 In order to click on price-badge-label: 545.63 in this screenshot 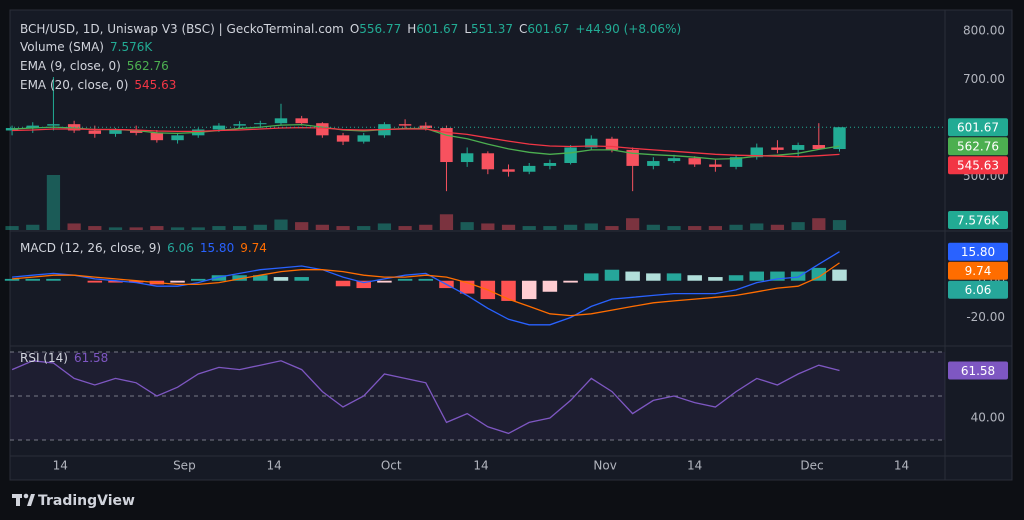, I will do `click(978, 166)`.